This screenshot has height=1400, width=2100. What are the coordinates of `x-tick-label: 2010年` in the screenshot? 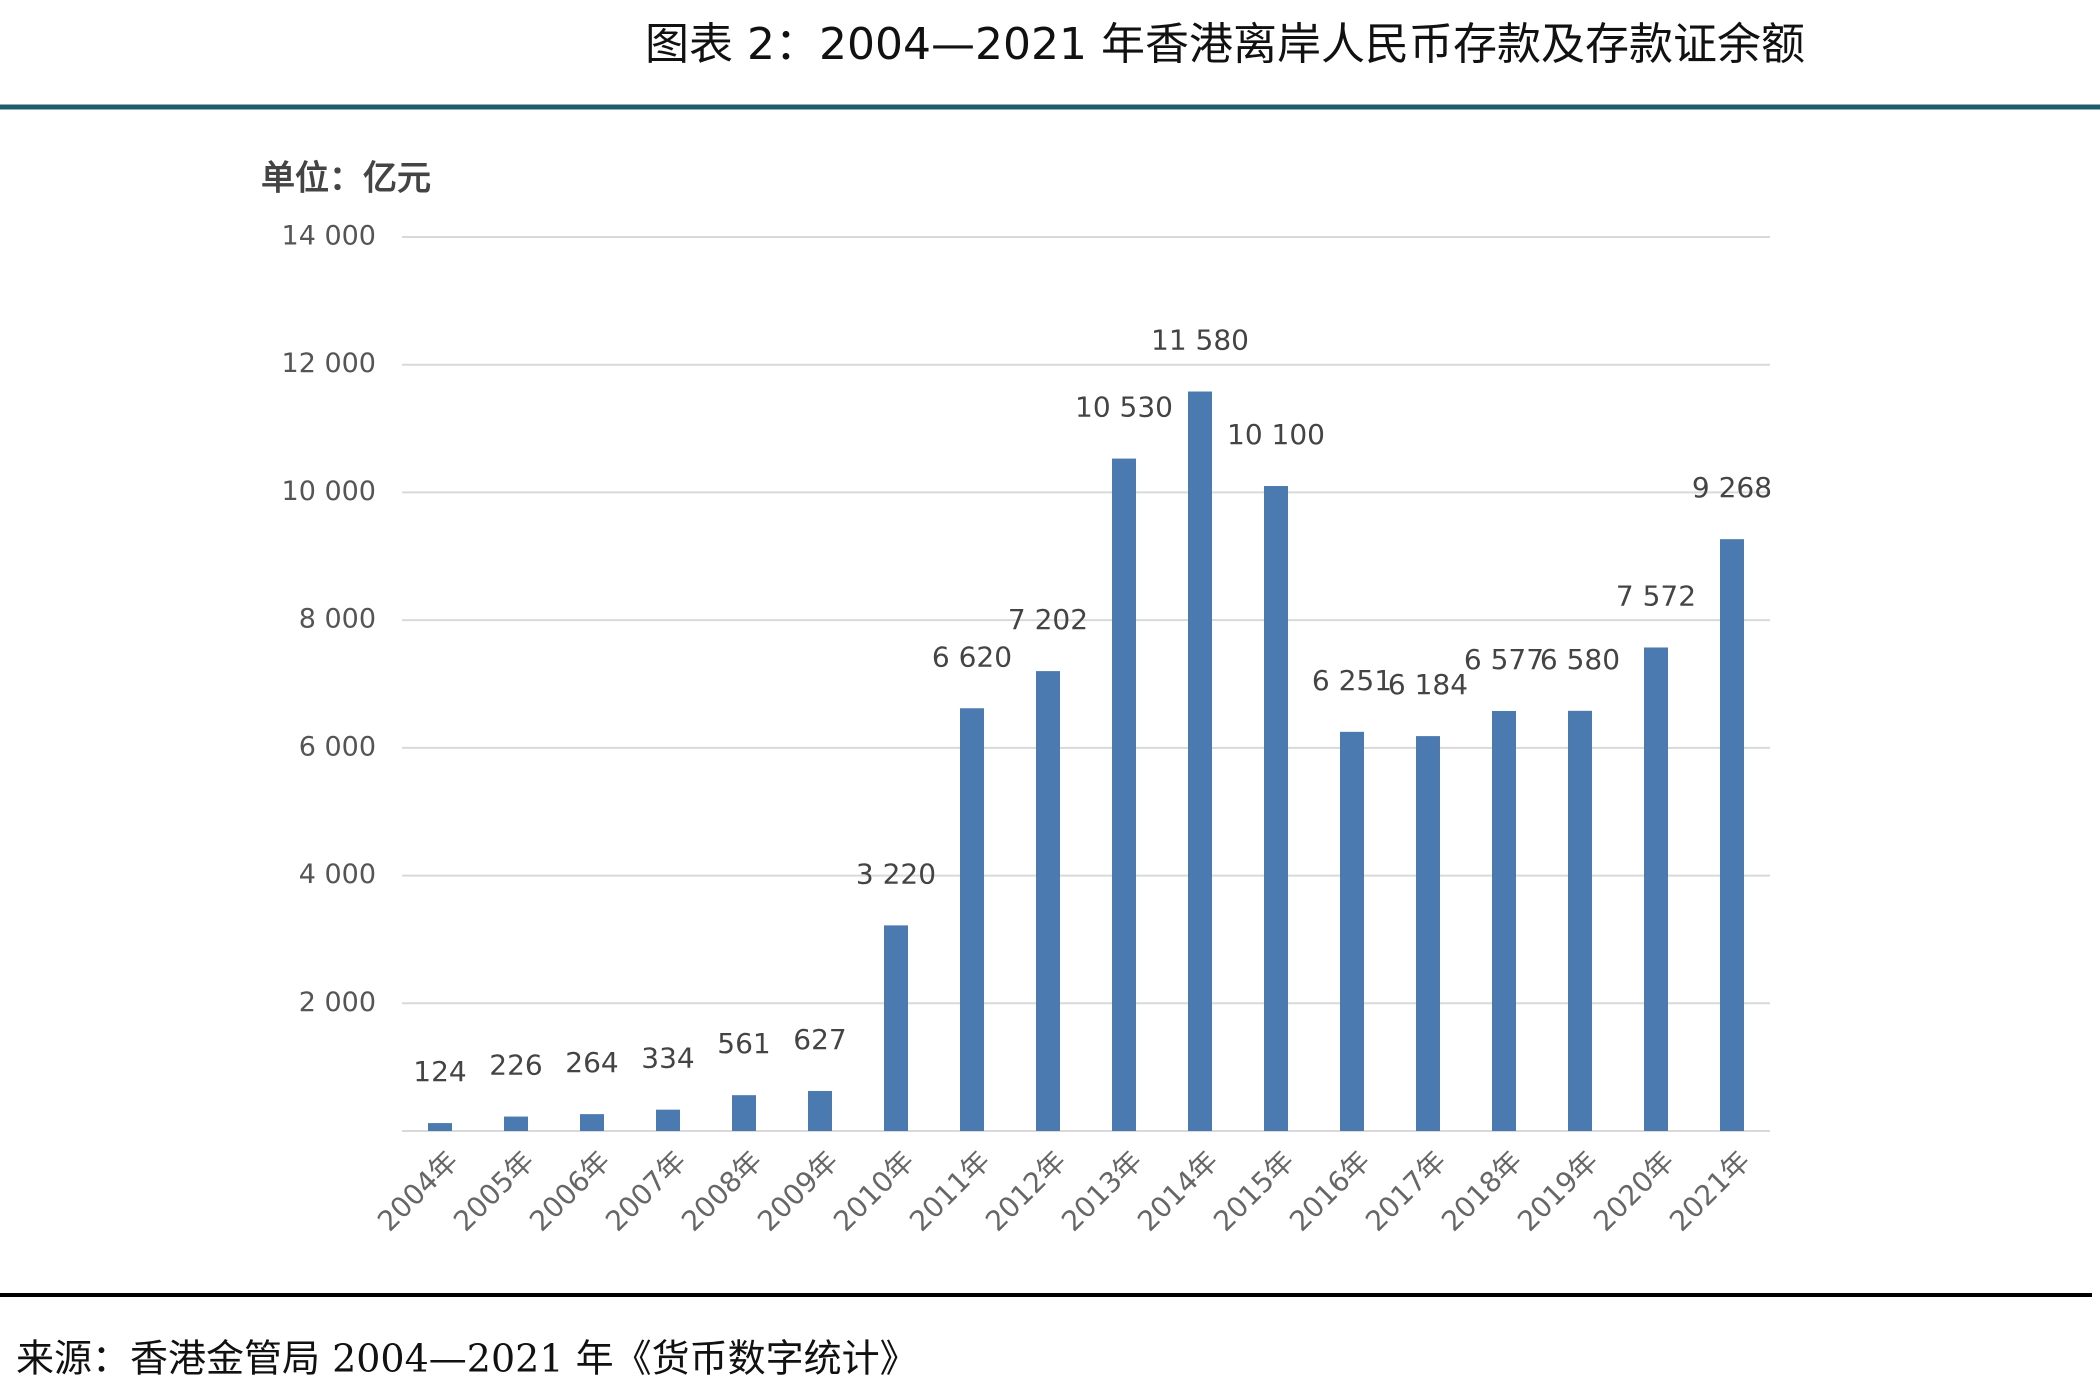 It's located at (874, 1191).